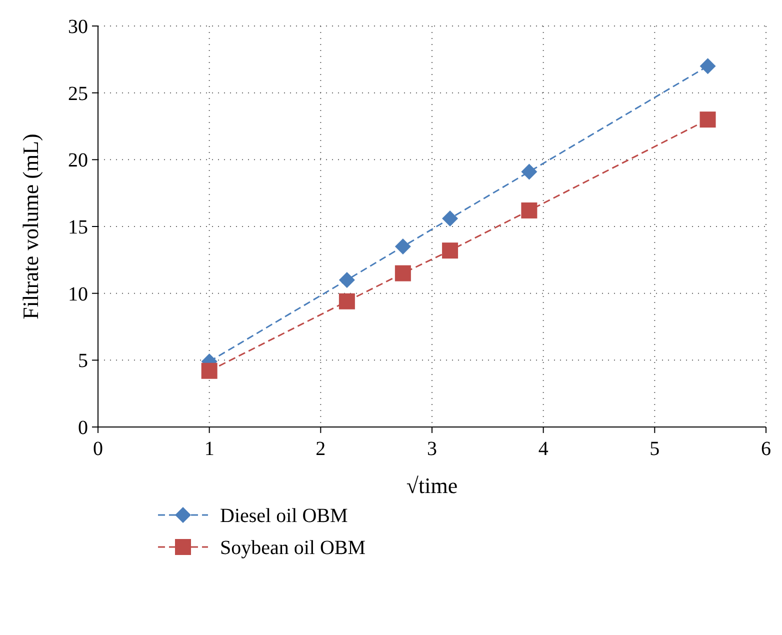  I want to click on x-tick-label: 5, so click(655, 449).